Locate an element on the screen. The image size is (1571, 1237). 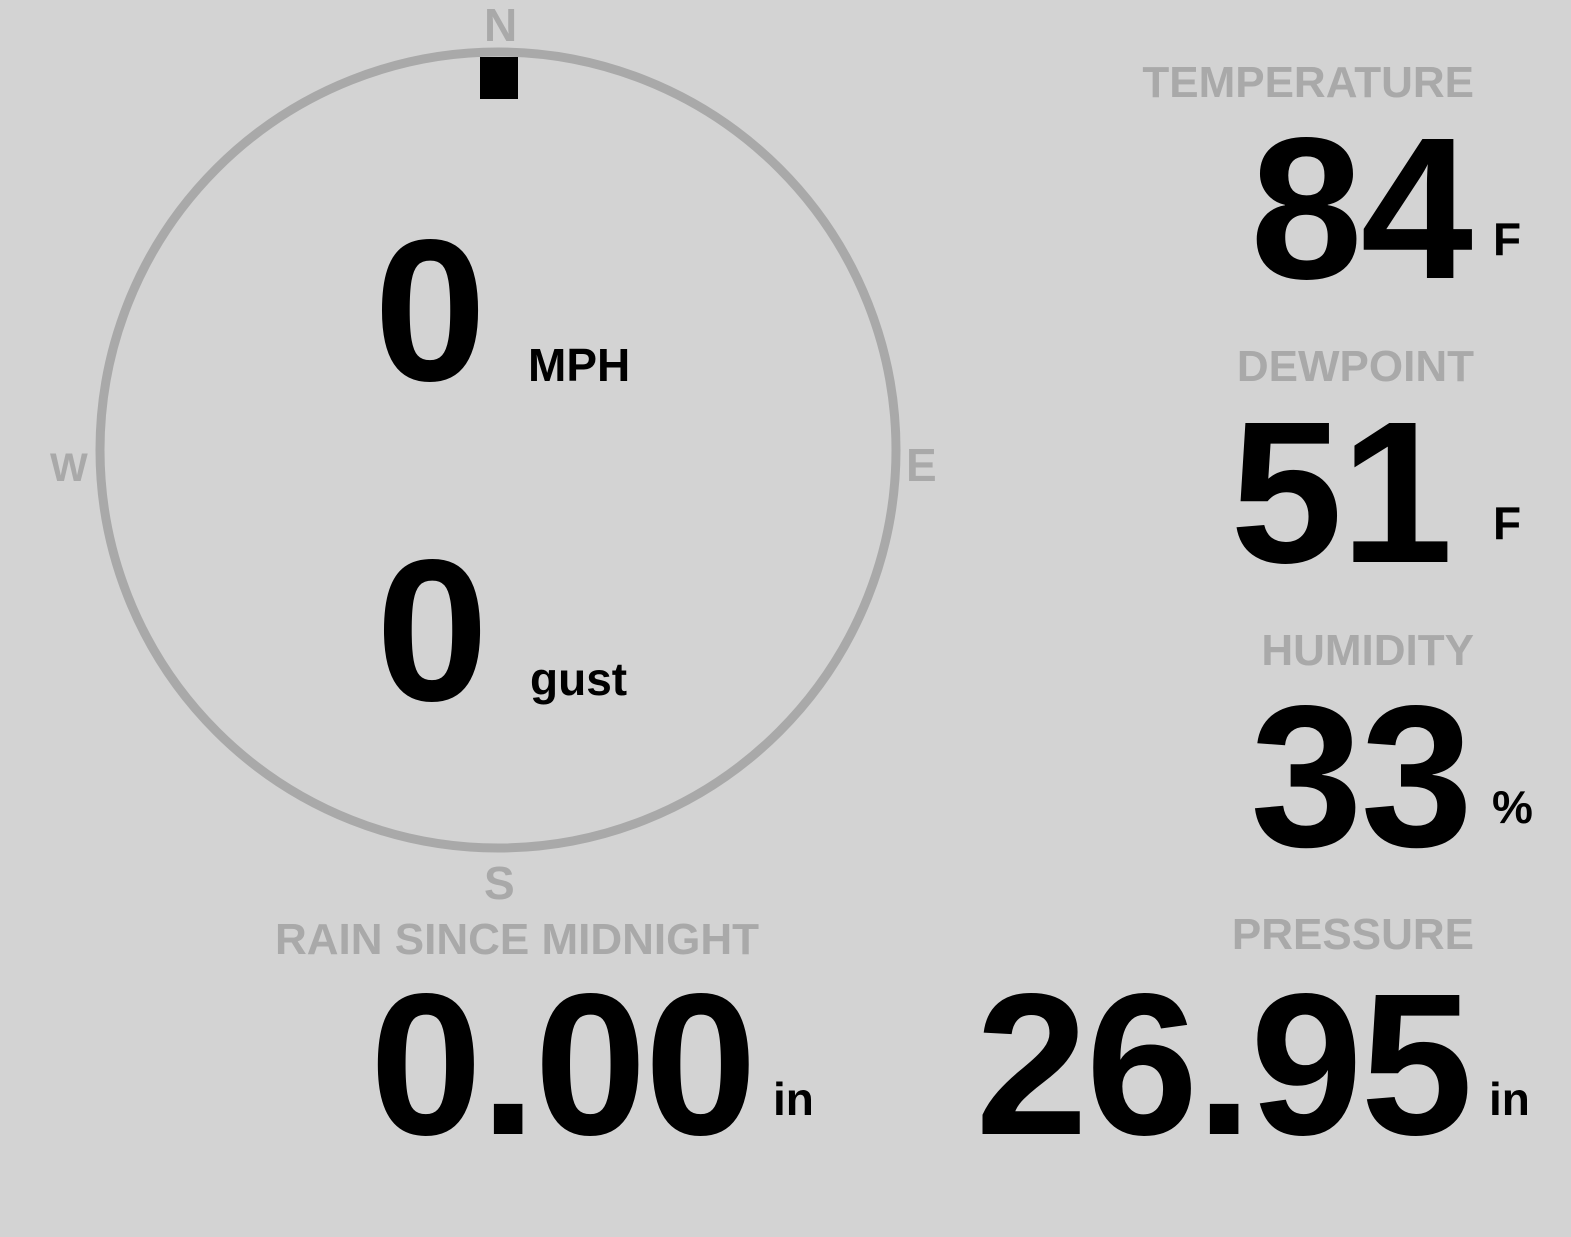
wind-gust-value: 0 is located at coordinates (432, 630).